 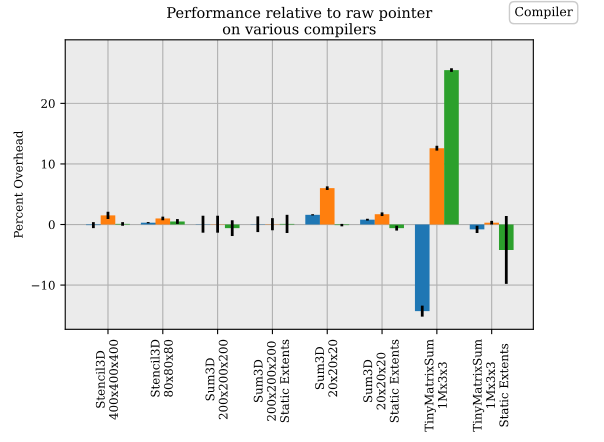 I want to click on y-tick-label: 20, so click(x=48, y=103).